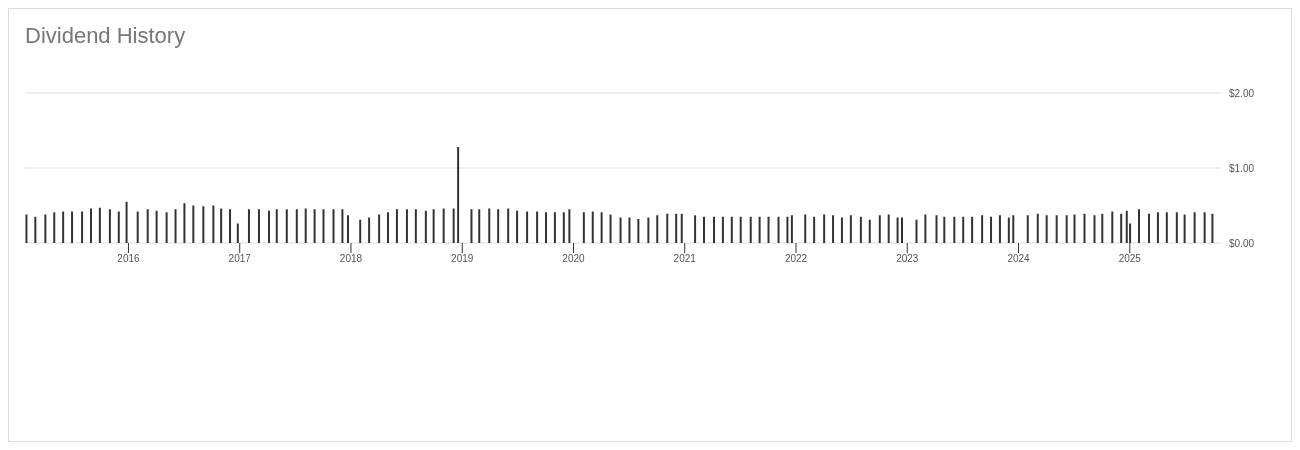  Describe the element at coordinates (685, 259) in the screenshot. I see `x-tick-label: 2021` at that location.